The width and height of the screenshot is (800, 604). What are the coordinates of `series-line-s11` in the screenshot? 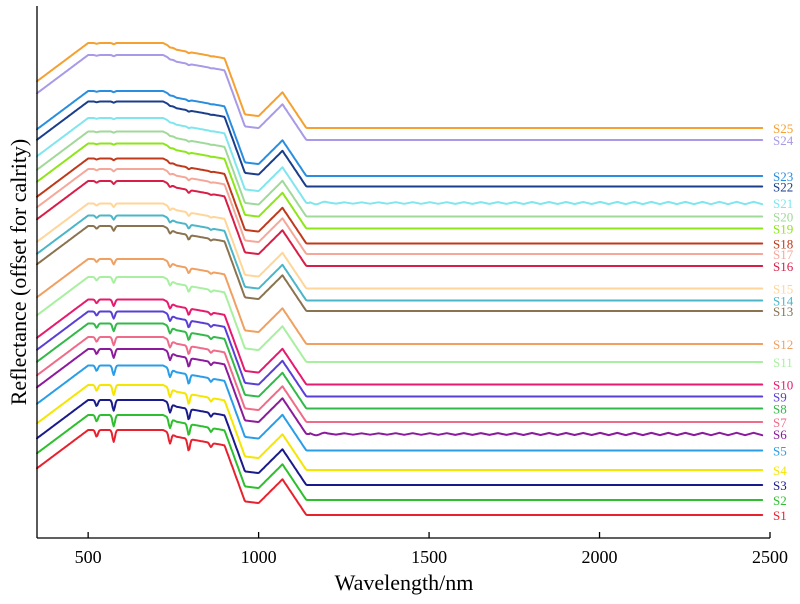 It's located at (400, 319).